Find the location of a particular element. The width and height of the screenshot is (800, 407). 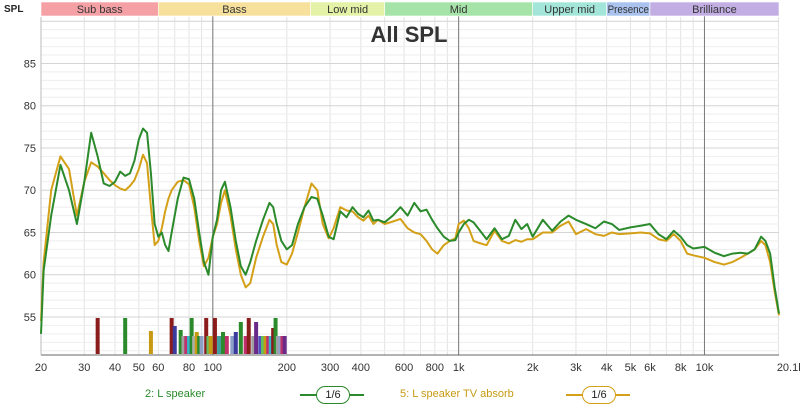

x-tick-label: 40 is located at coordinates (115, 368).